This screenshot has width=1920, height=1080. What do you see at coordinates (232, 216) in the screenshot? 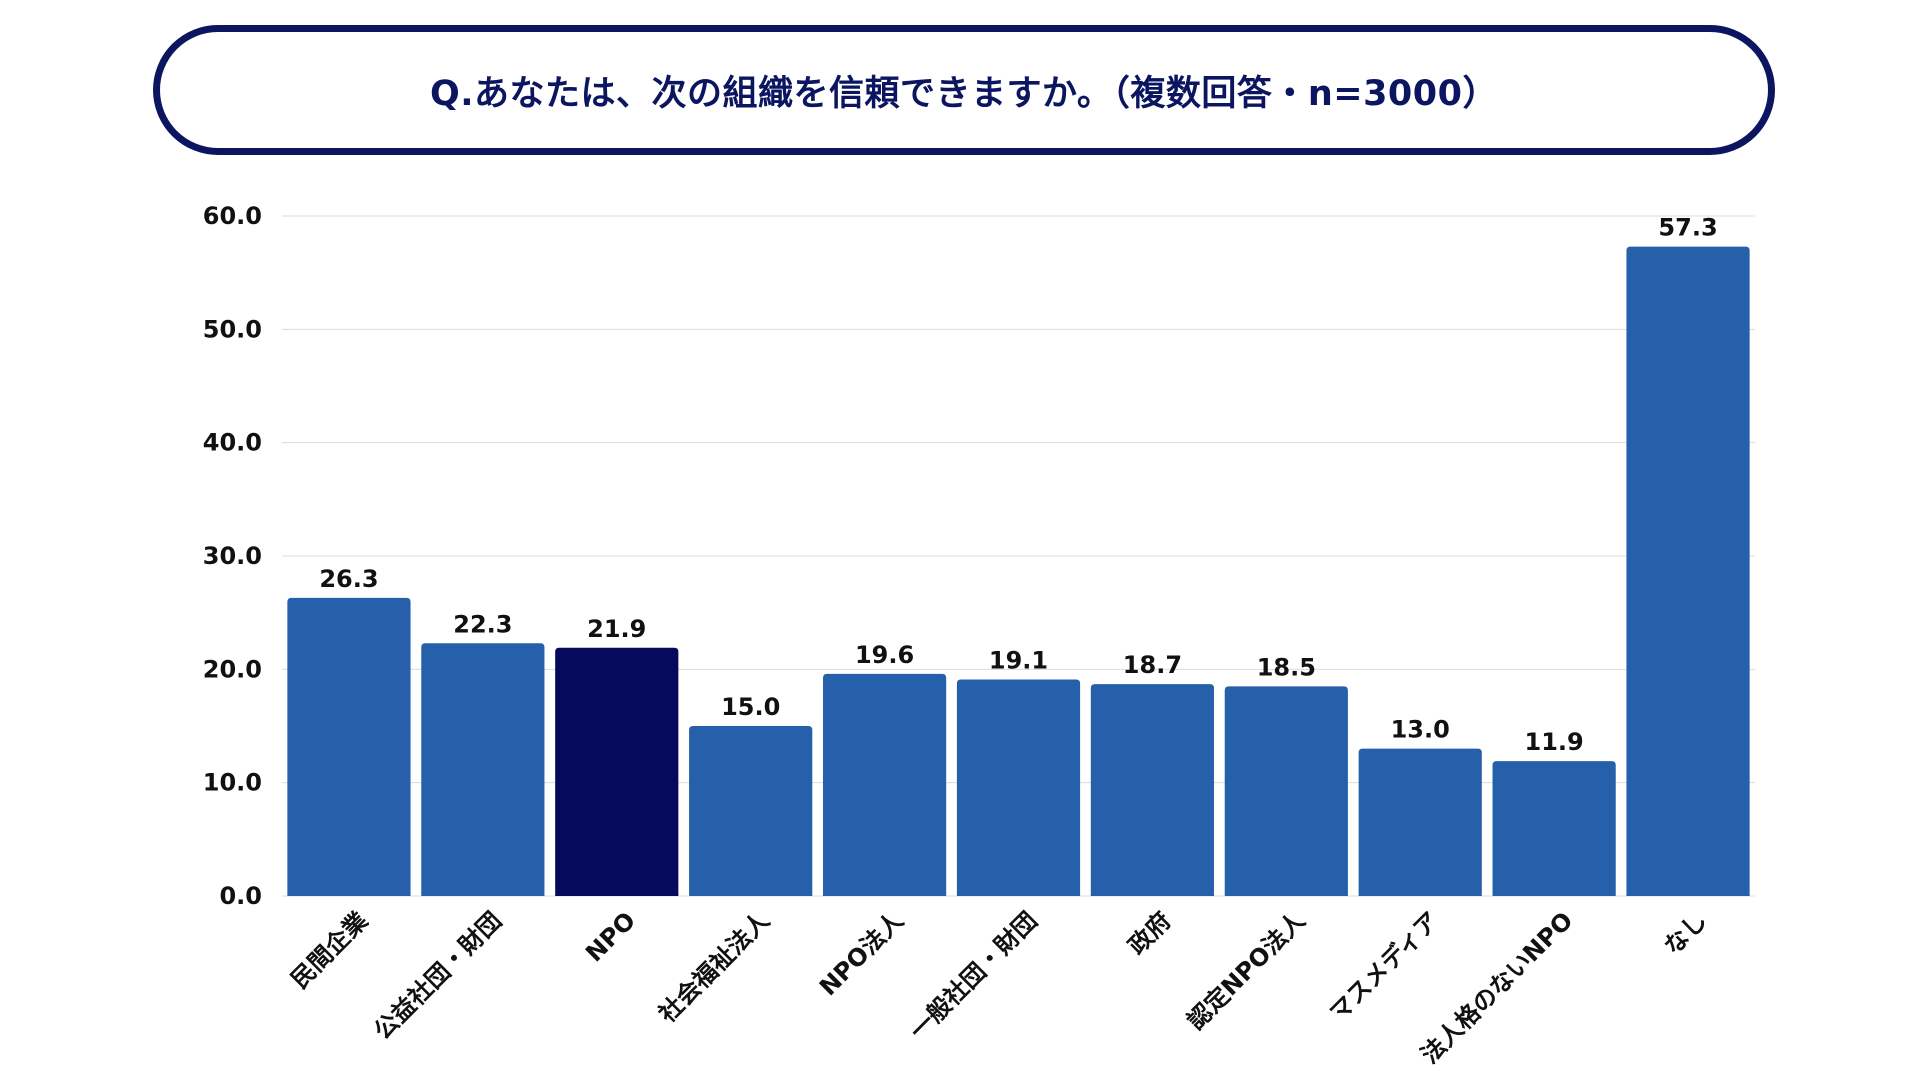
I see `y-tick-label: 60.0` at bounding box center [232, 216].